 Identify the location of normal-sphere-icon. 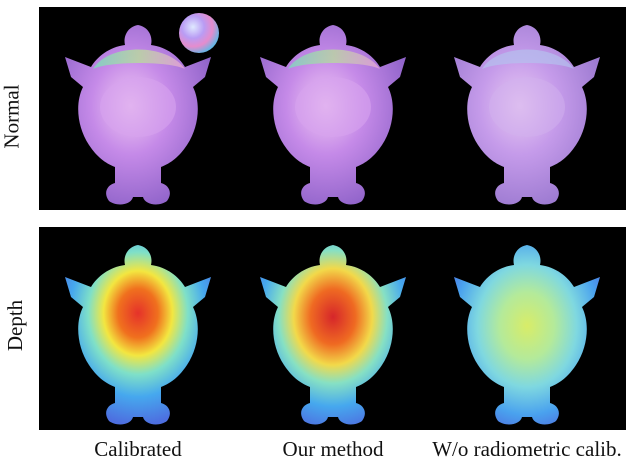
(199, 33).